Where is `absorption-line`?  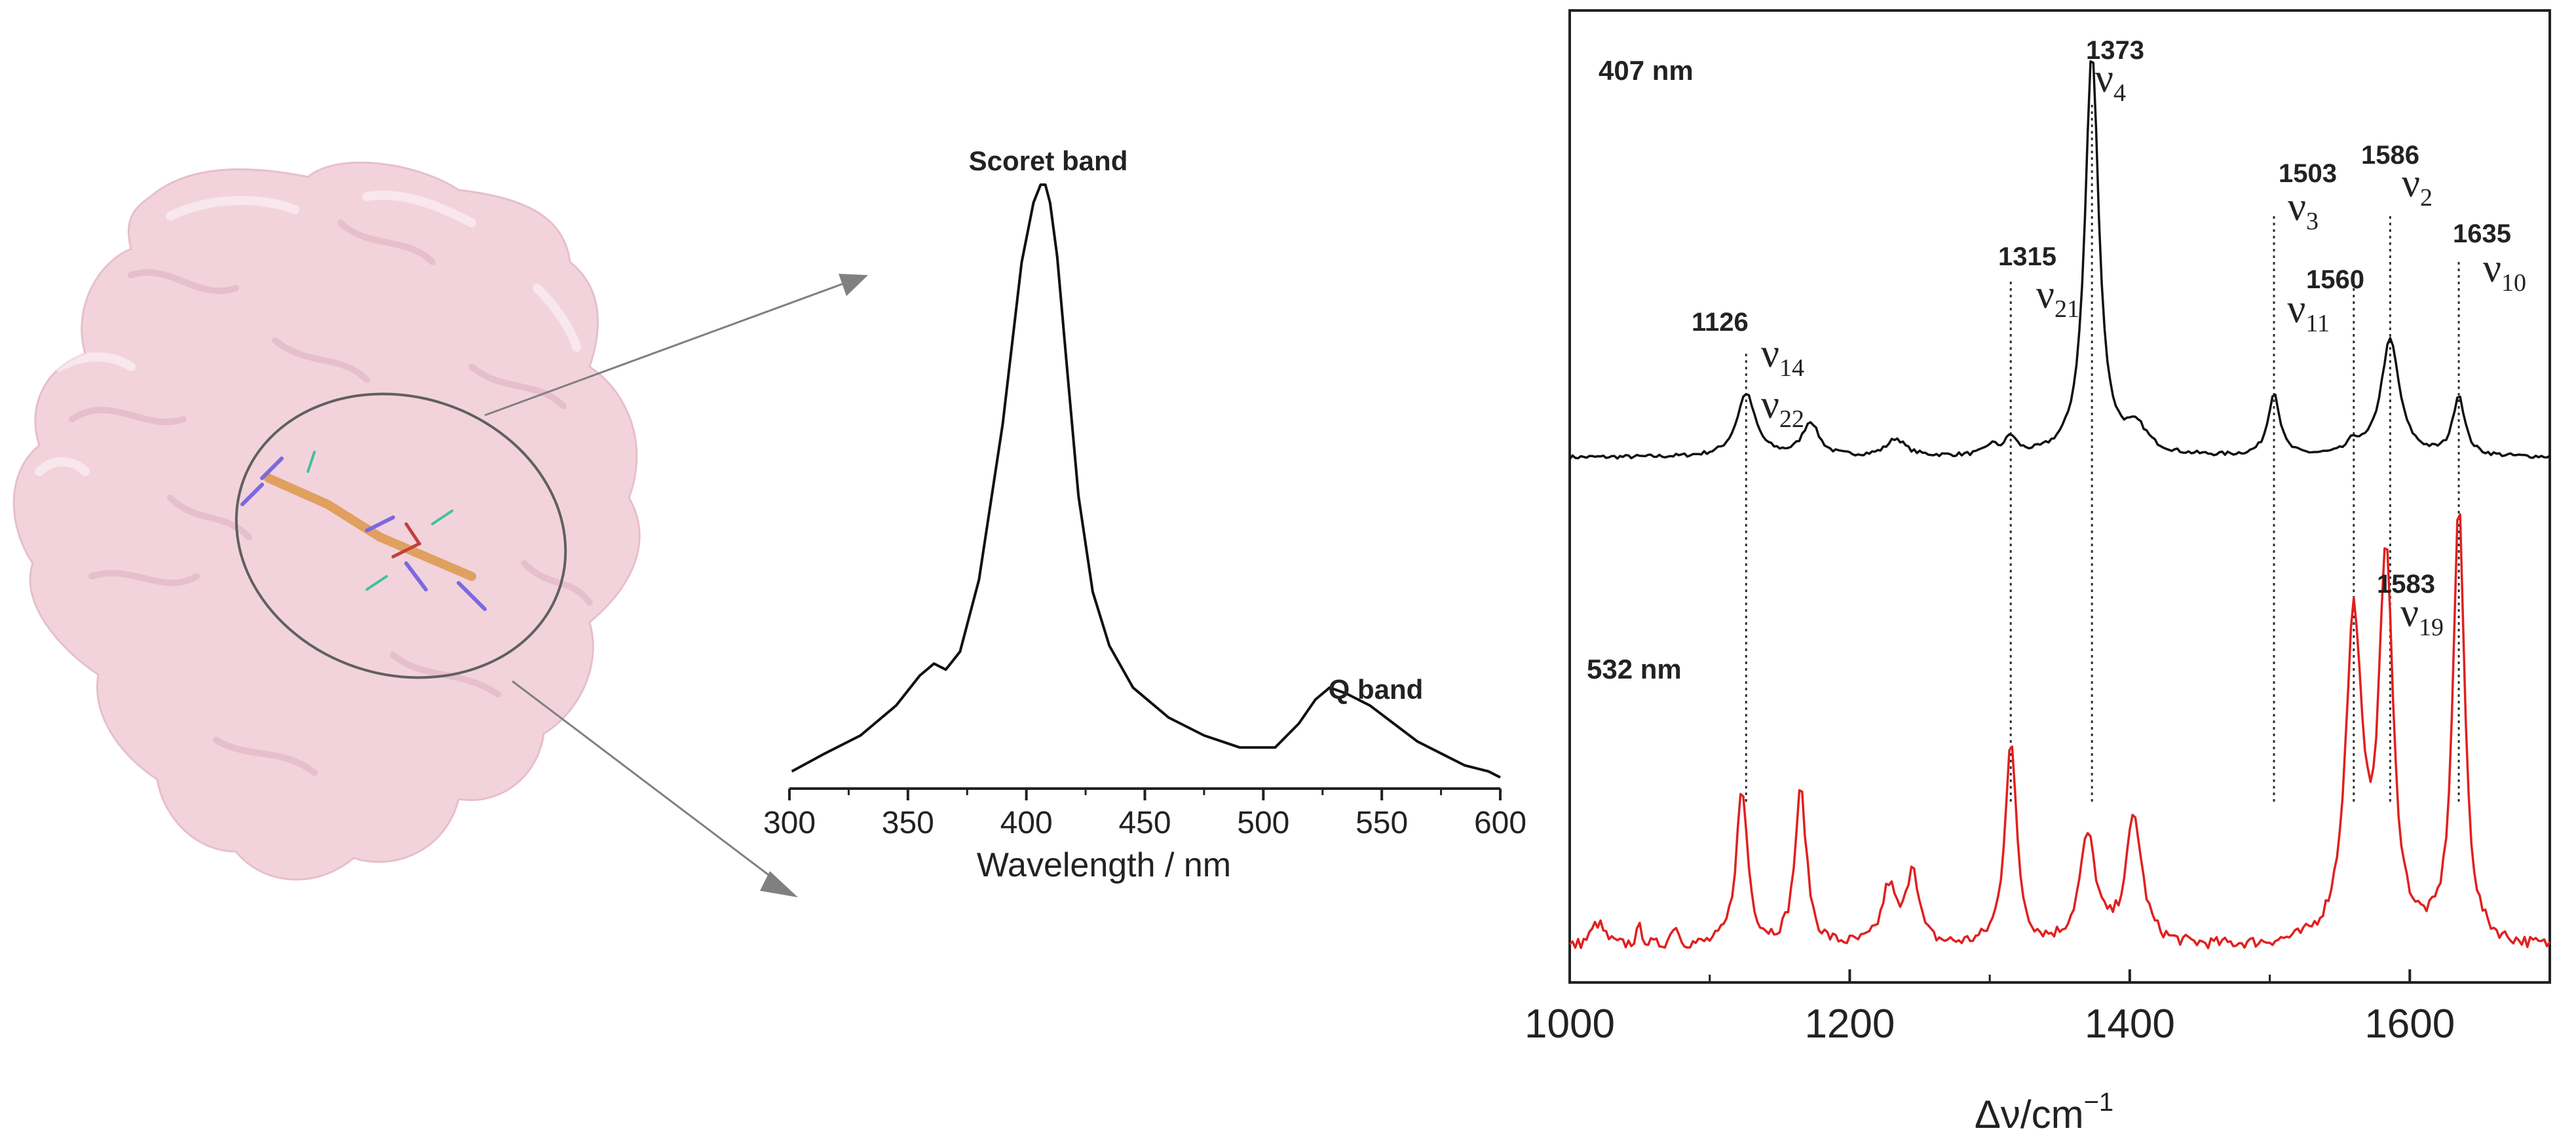 absorption-line is located at coordinates (1146, 481).